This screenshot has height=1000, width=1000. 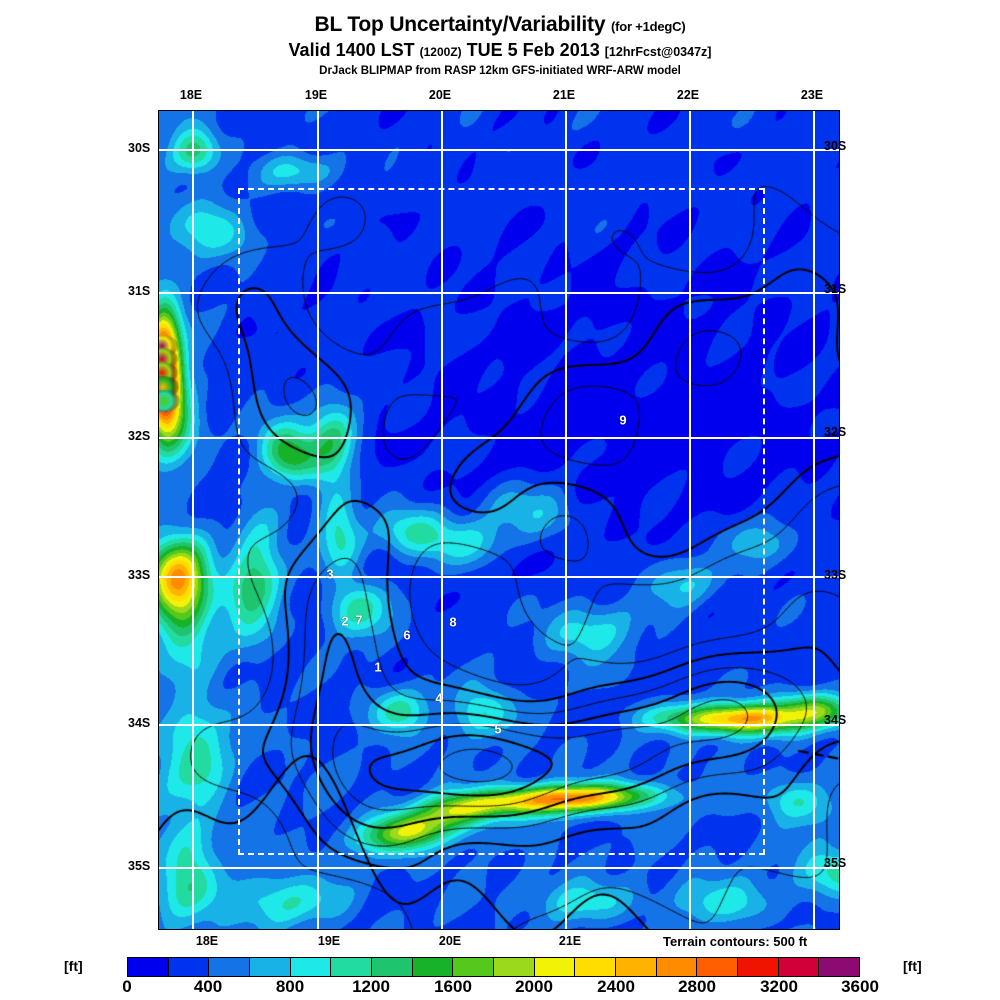 What do you see at coordinates (450, 941) in the screenshot?
I see `lon-tick-label-bottom: 20E` at bounding box center [450, 941].